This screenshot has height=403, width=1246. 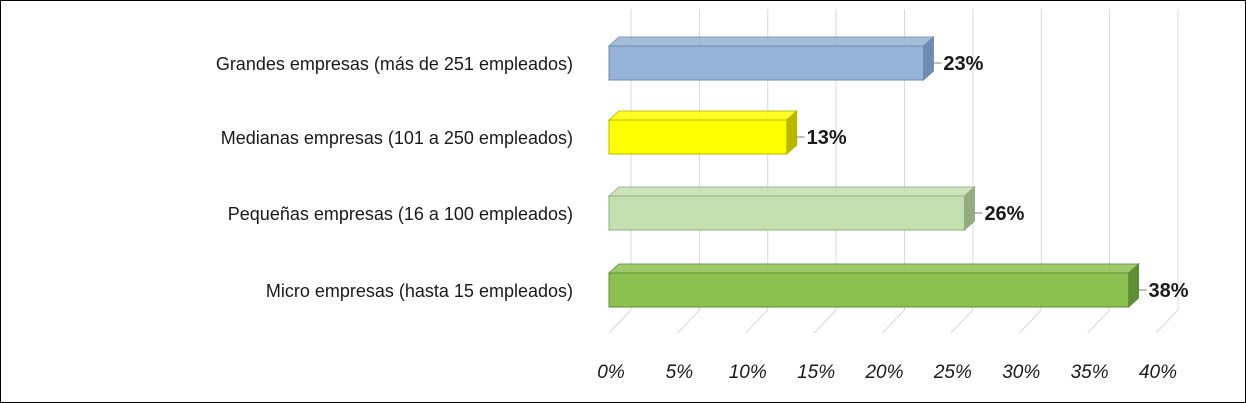 I want to click on category-label: Pequeñas empresas (16 a 100 empleados), so click(x=400, y=214).